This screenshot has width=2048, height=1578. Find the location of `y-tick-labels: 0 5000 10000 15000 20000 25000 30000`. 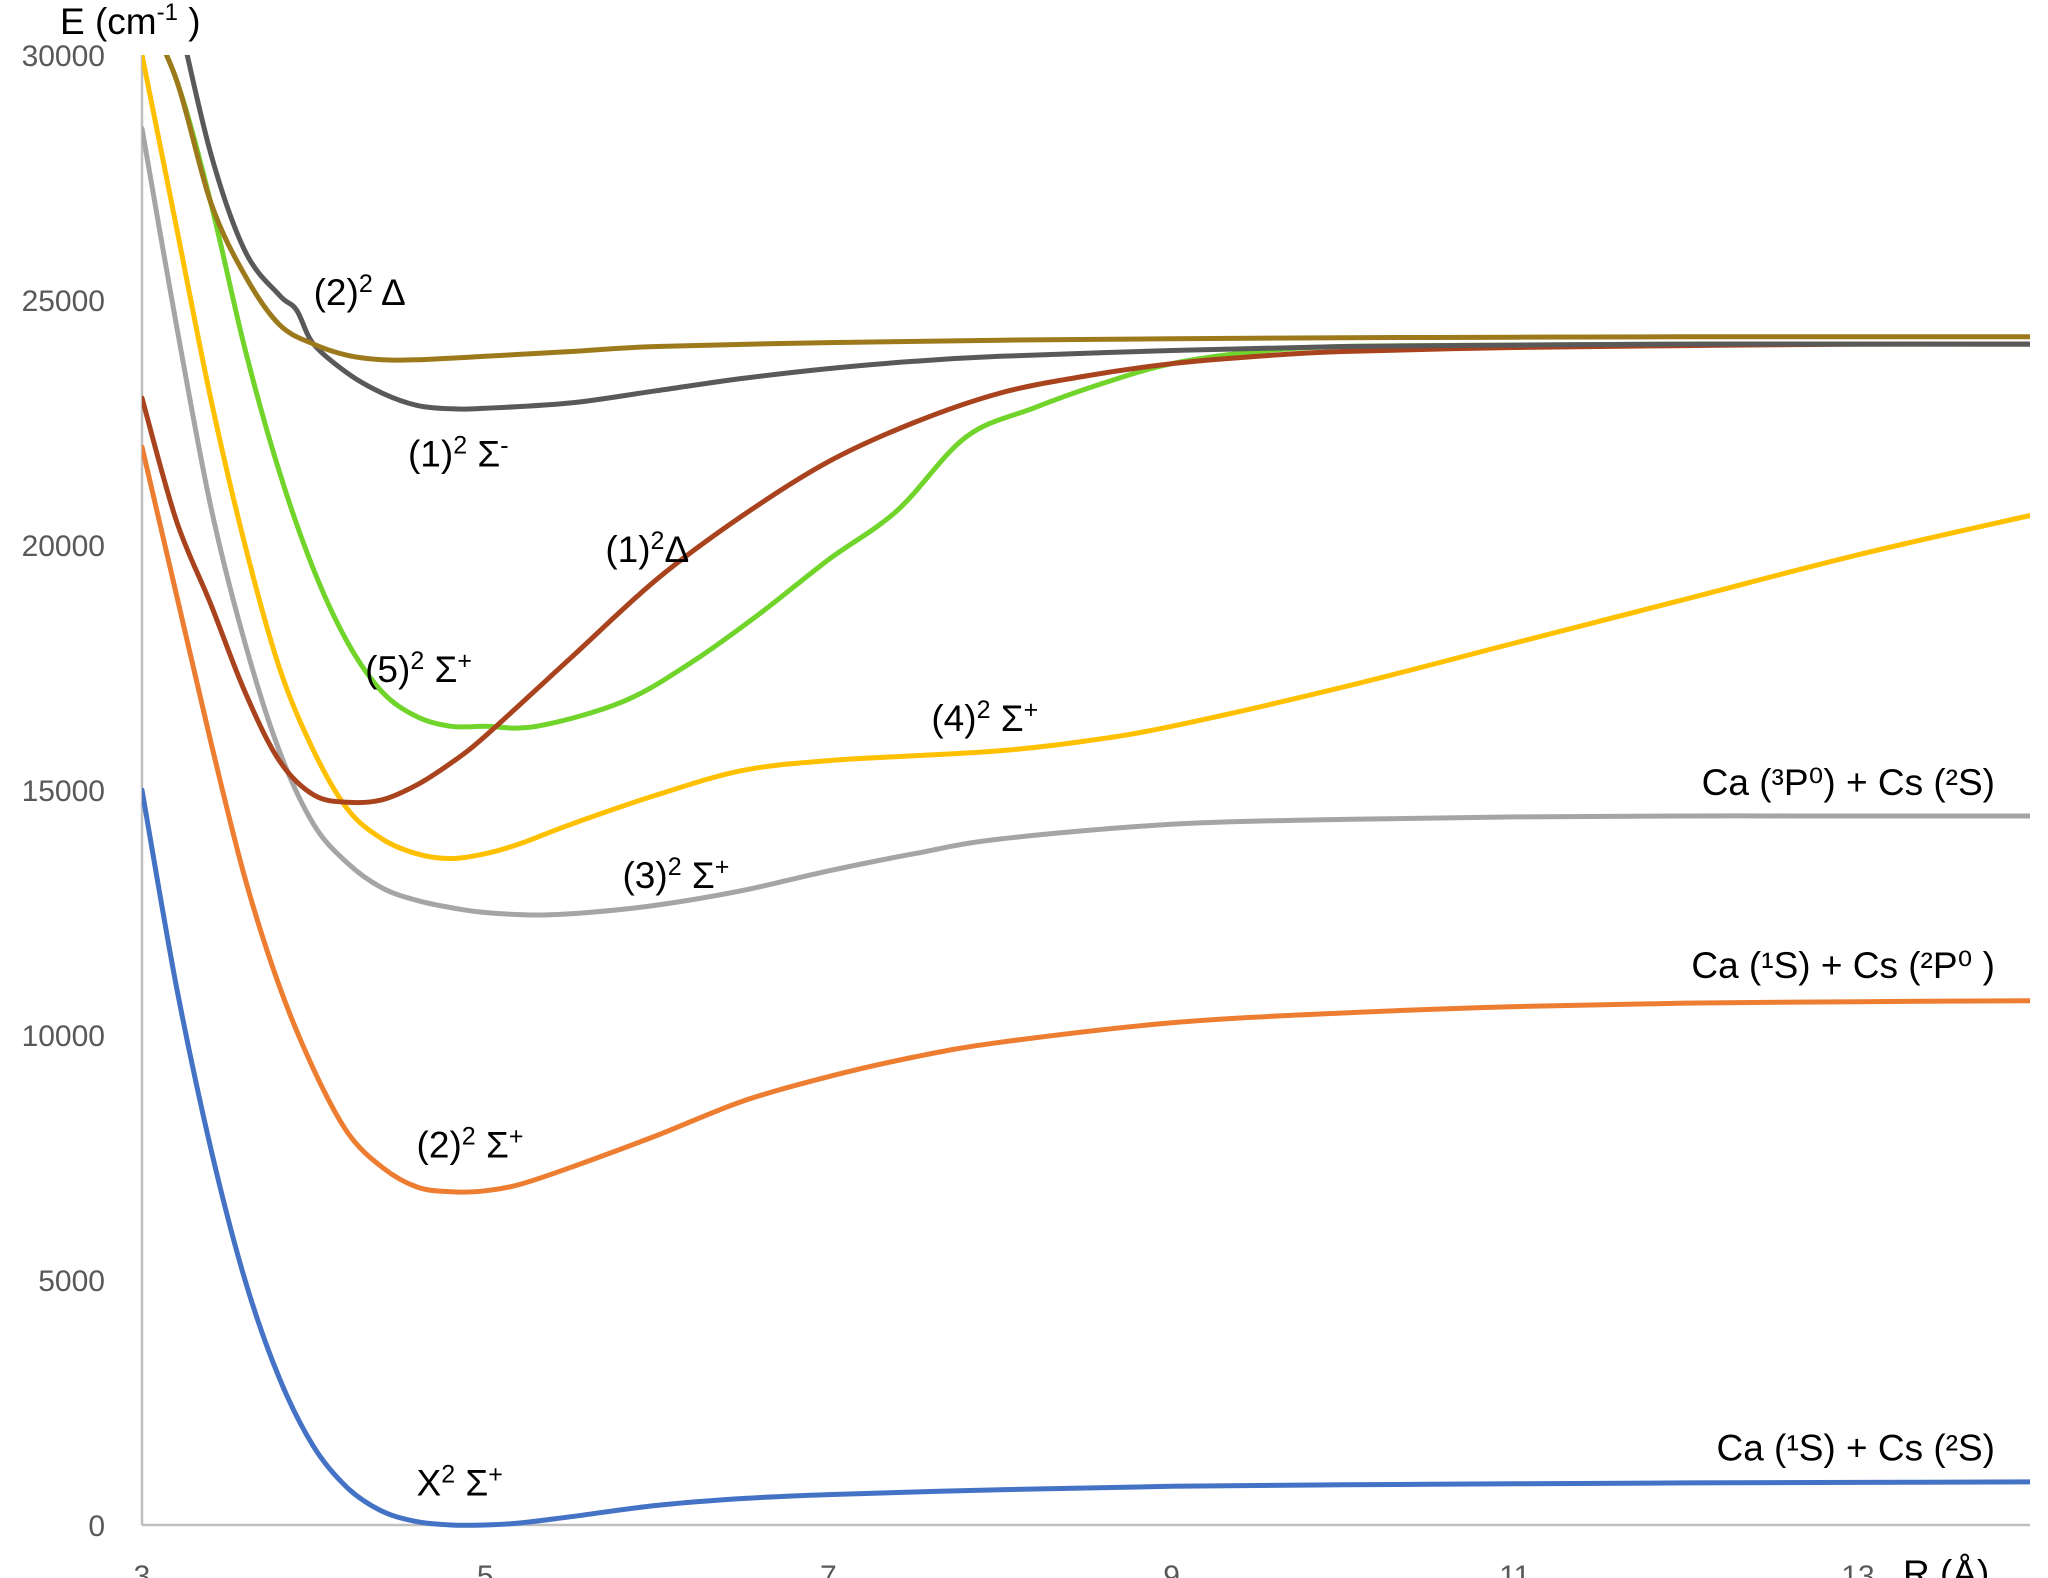

y-tick-labels: 0 5000 10000 15000 20000 25000 30000 is located at coordinates (63, 791).